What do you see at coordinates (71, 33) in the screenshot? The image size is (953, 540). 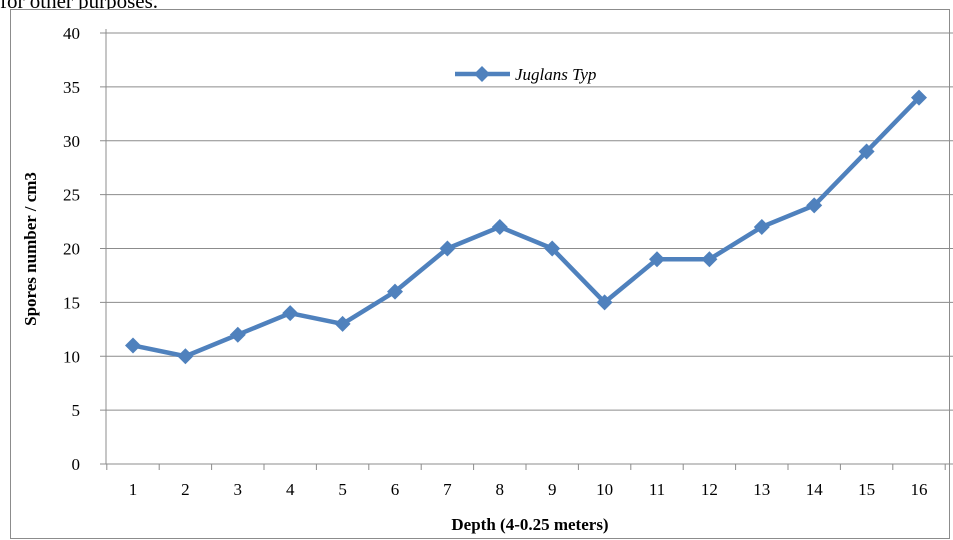 I see `y-tick-label: 40` at bounding box center [71, 33].